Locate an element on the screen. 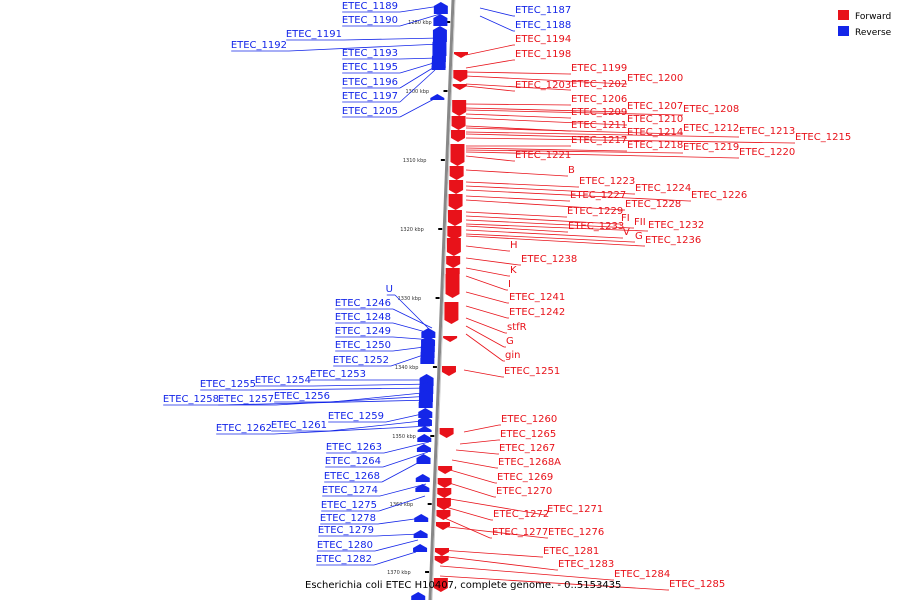  tick-label: 1350 kbp is located at coordinates (404, 437).